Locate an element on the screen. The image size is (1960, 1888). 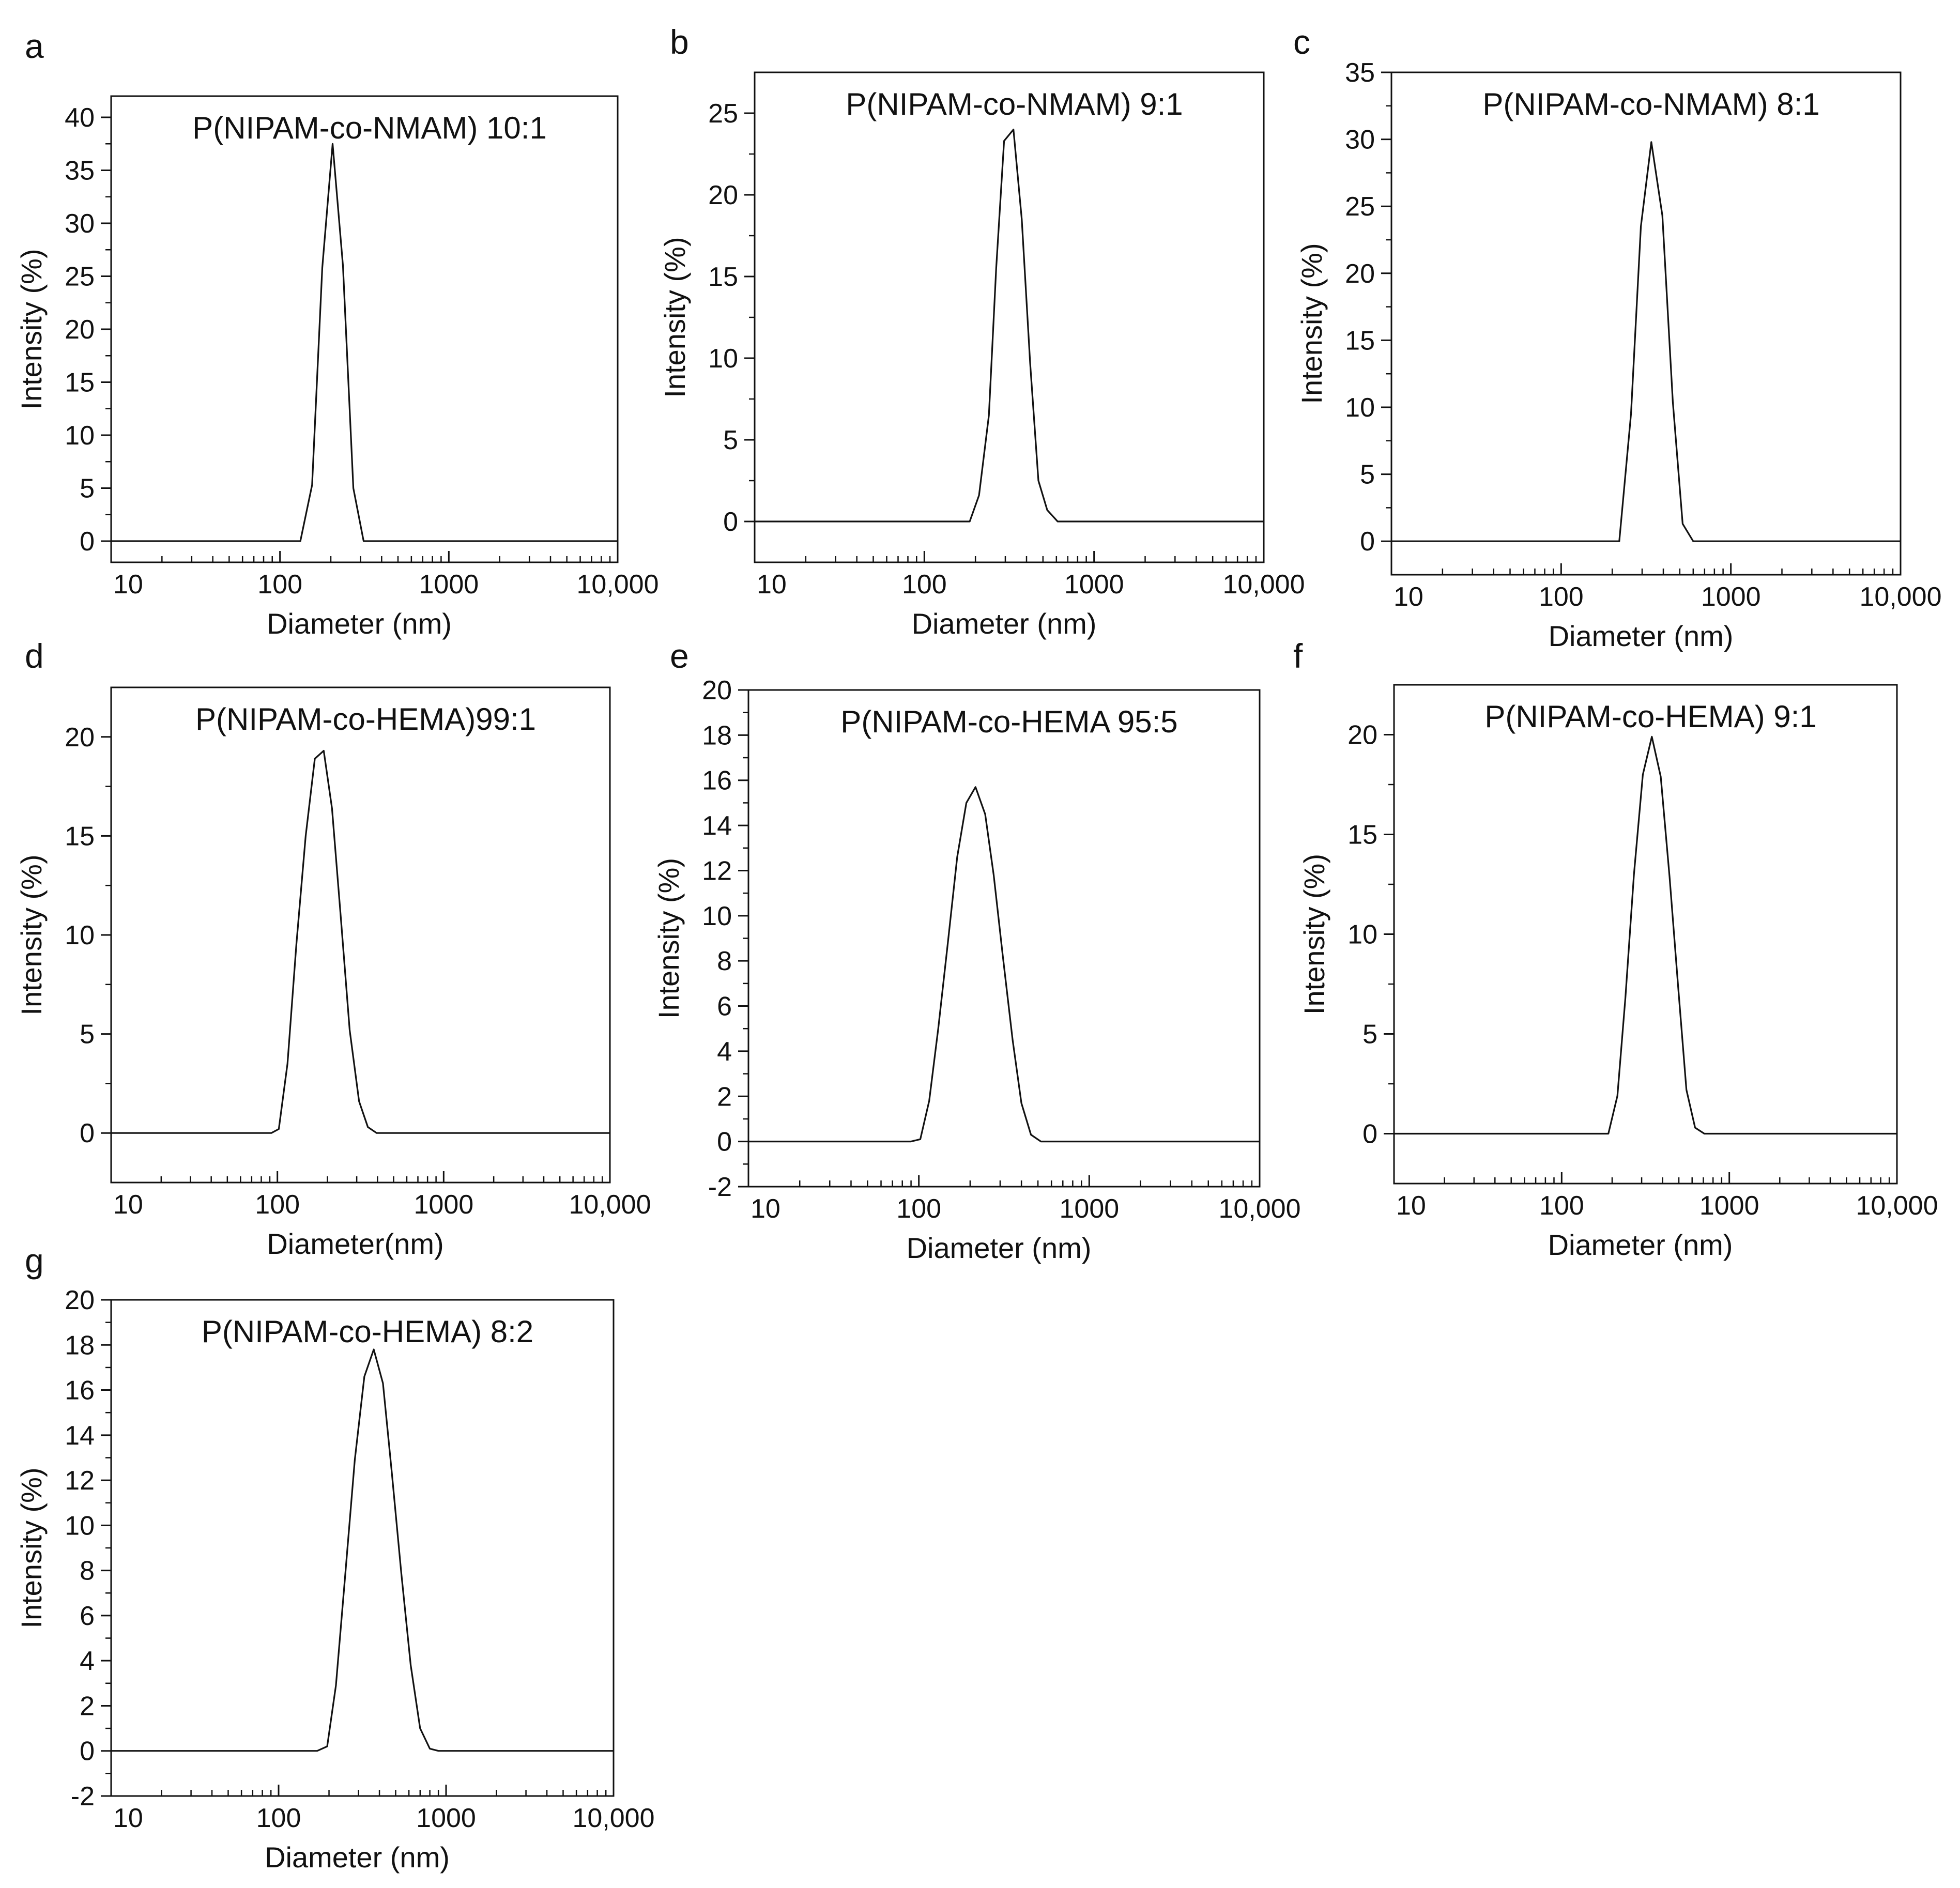
chart-title: P(NIPAM-co-HEMA) 8:2 is located at coordinates (367, 1331).